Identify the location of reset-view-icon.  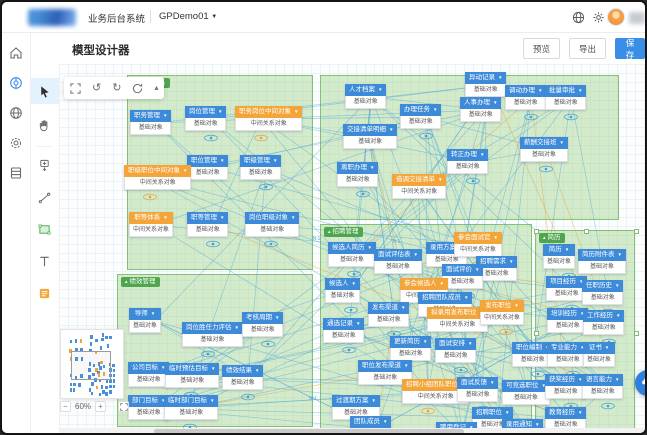
(137, 88).